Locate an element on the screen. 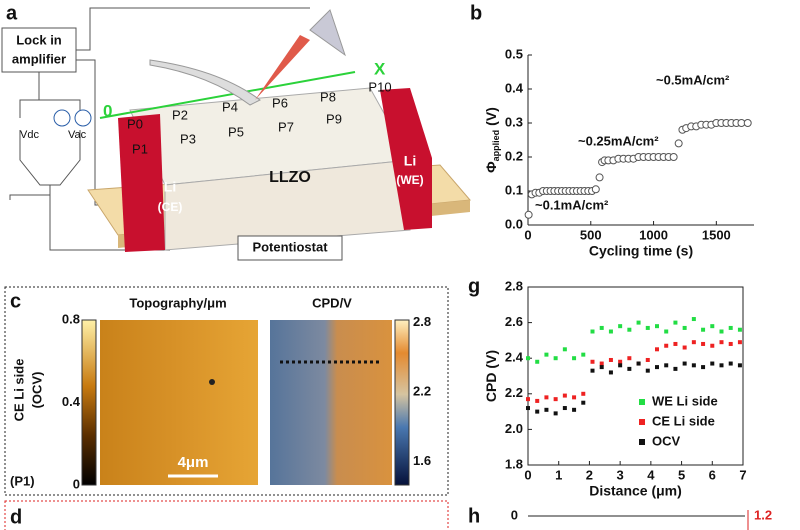 The image size is (800, 530). panel-label: b is located at coordinates (476, 13).